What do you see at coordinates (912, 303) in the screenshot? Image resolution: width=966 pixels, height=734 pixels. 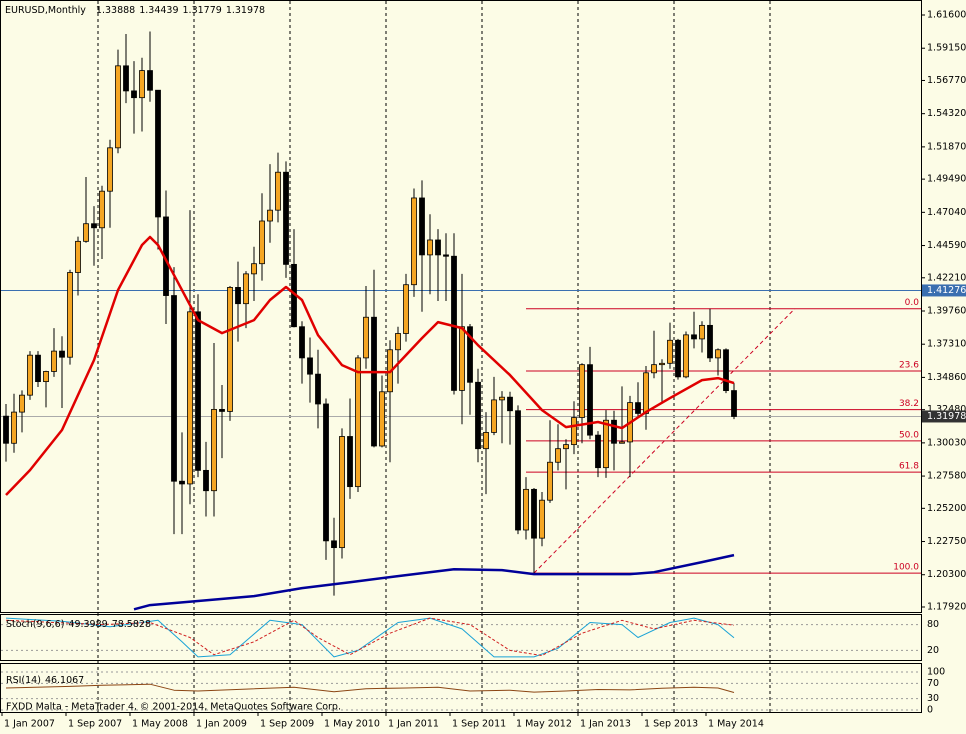 I see `fib-label: 0.0` at bounding box center [912, 303].